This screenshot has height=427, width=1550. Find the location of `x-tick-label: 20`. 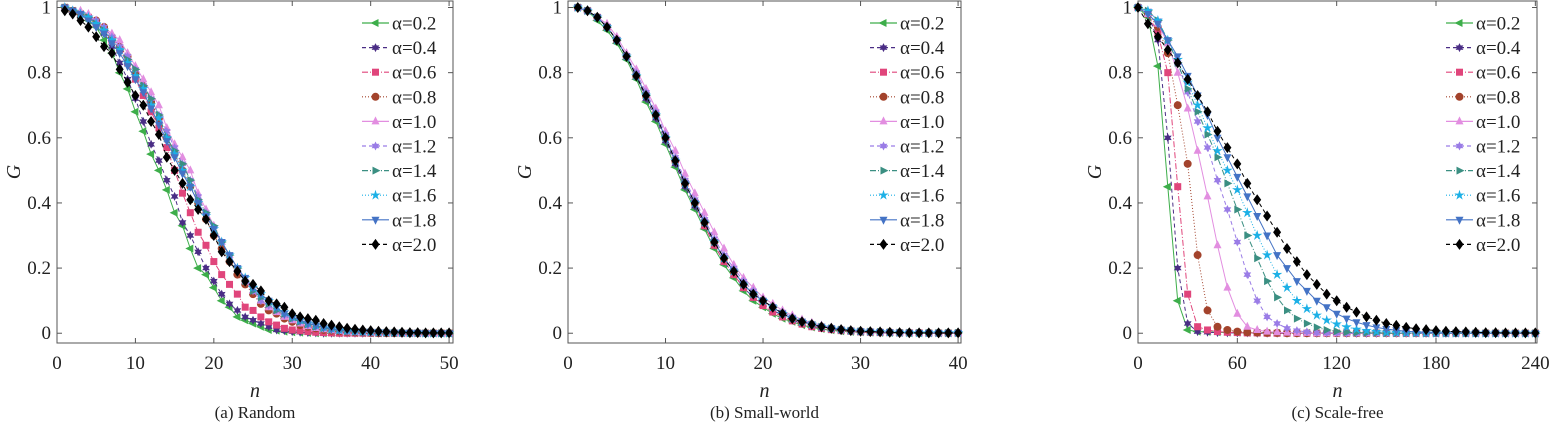

x-tick-label: 20 is located at coordinates (763, 363).